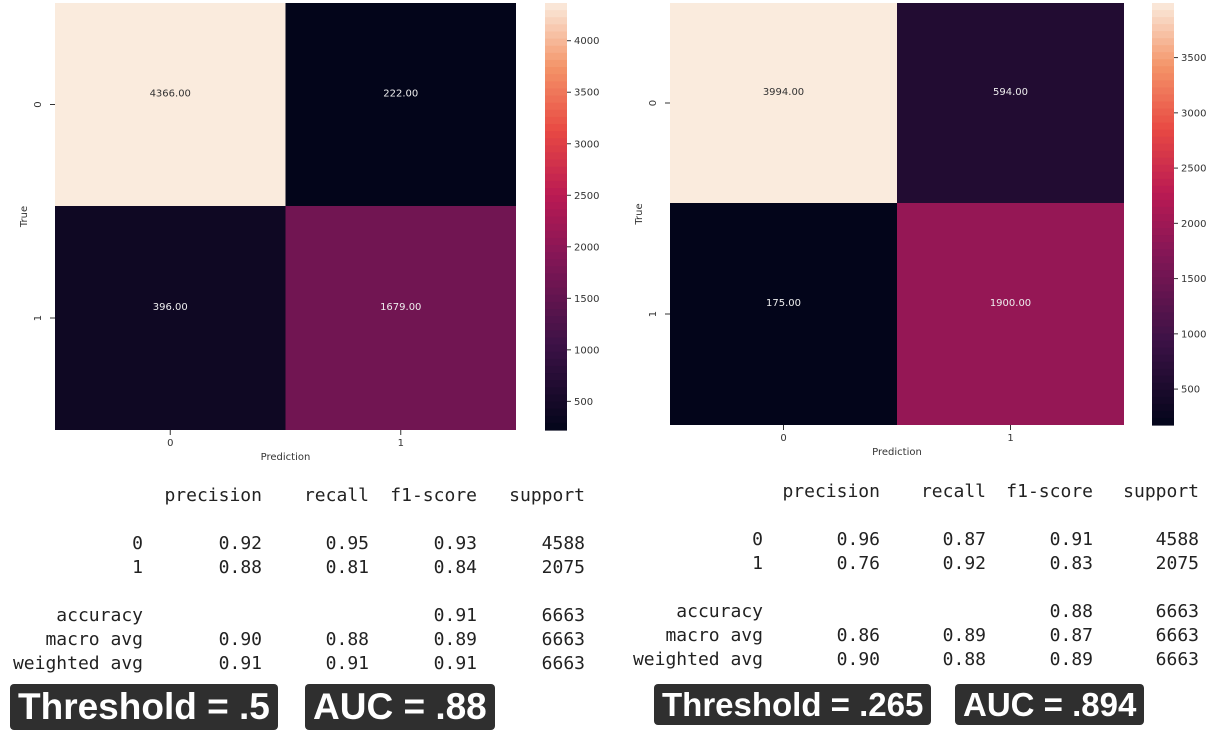 Image resolution: width=1216 pixels, height=731 pixels. I want to click on colorbar-tick-label: 2000, so click(1193, 224).